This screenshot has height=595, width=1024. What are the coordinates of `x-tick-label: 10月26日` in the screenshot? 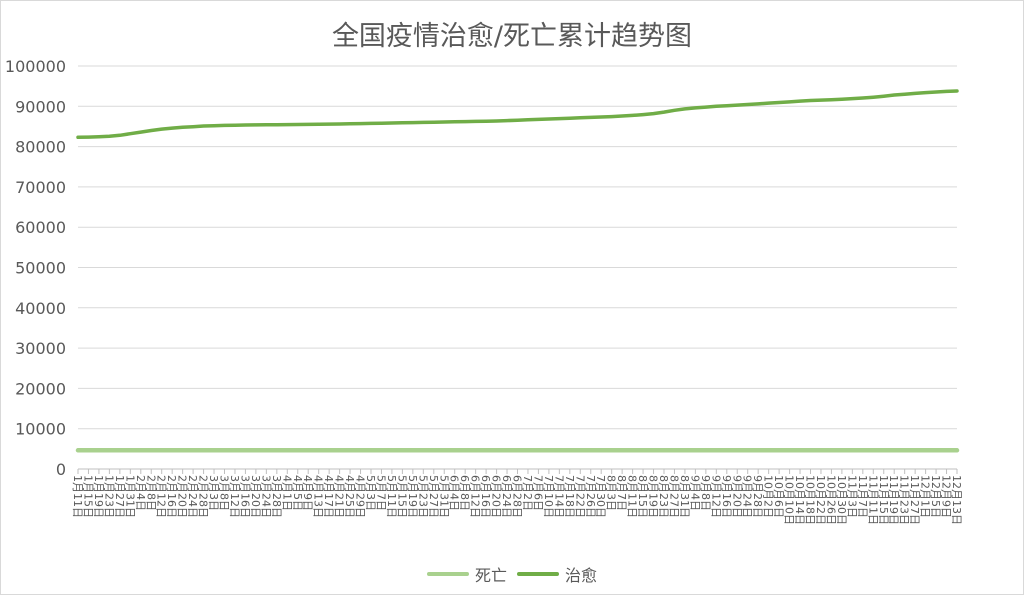 It's located at (830, 500).